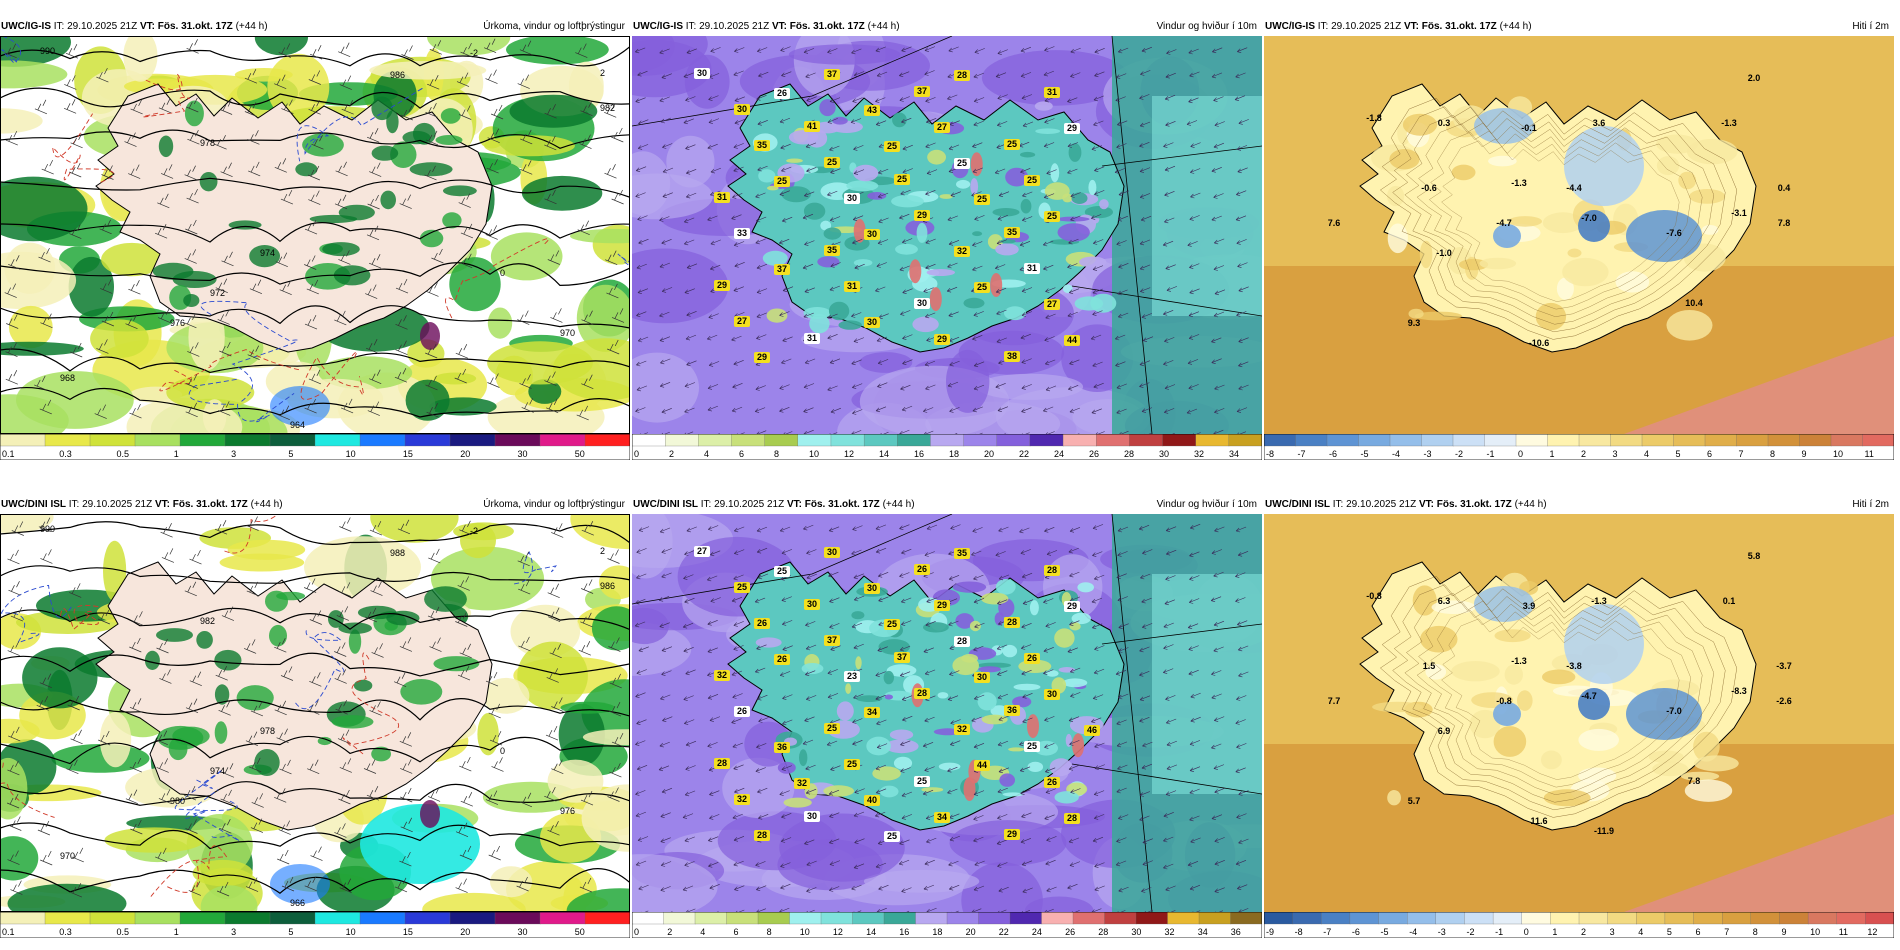 This screenshot has width=1900, height=950. I want to click on svg-text: 27, so click(942, 127).